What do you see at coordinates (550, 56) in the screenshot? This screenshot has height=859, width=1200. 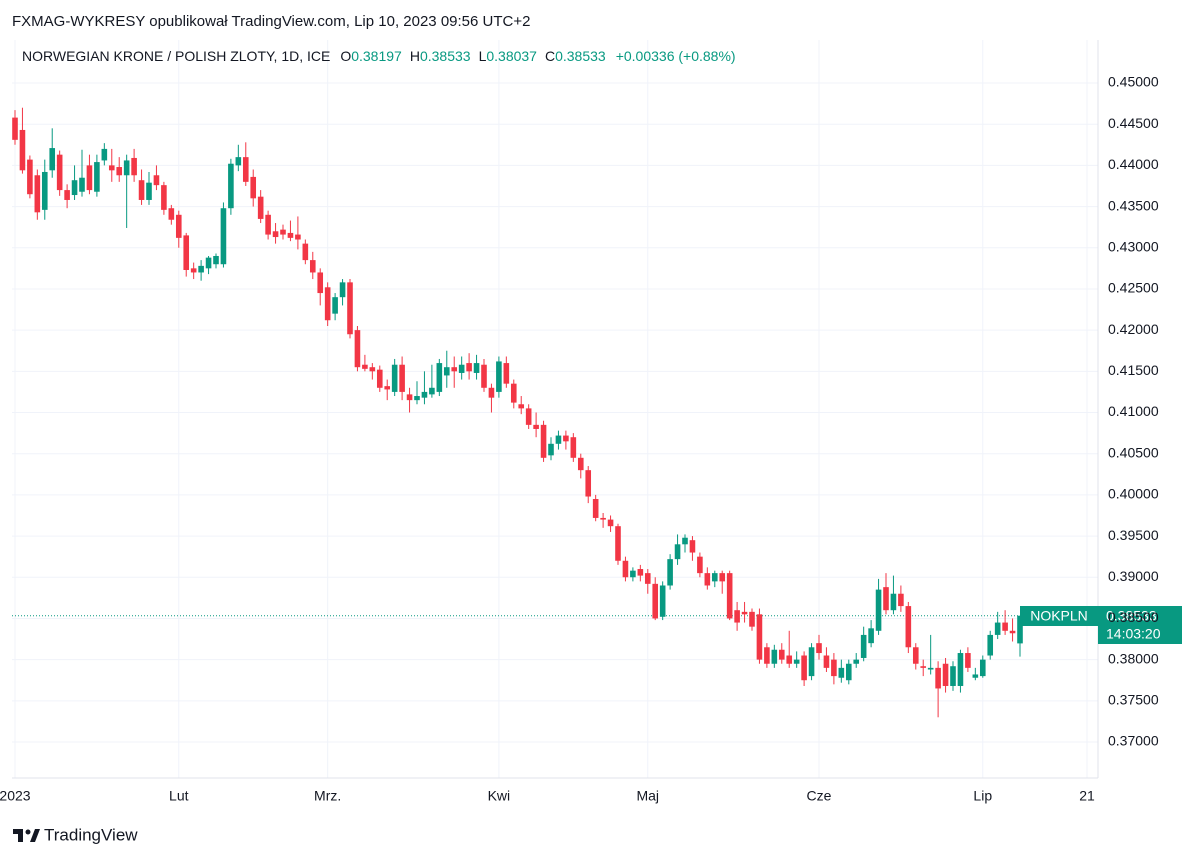 I see `ohlc-key: C` at bounding box center [550, 56].